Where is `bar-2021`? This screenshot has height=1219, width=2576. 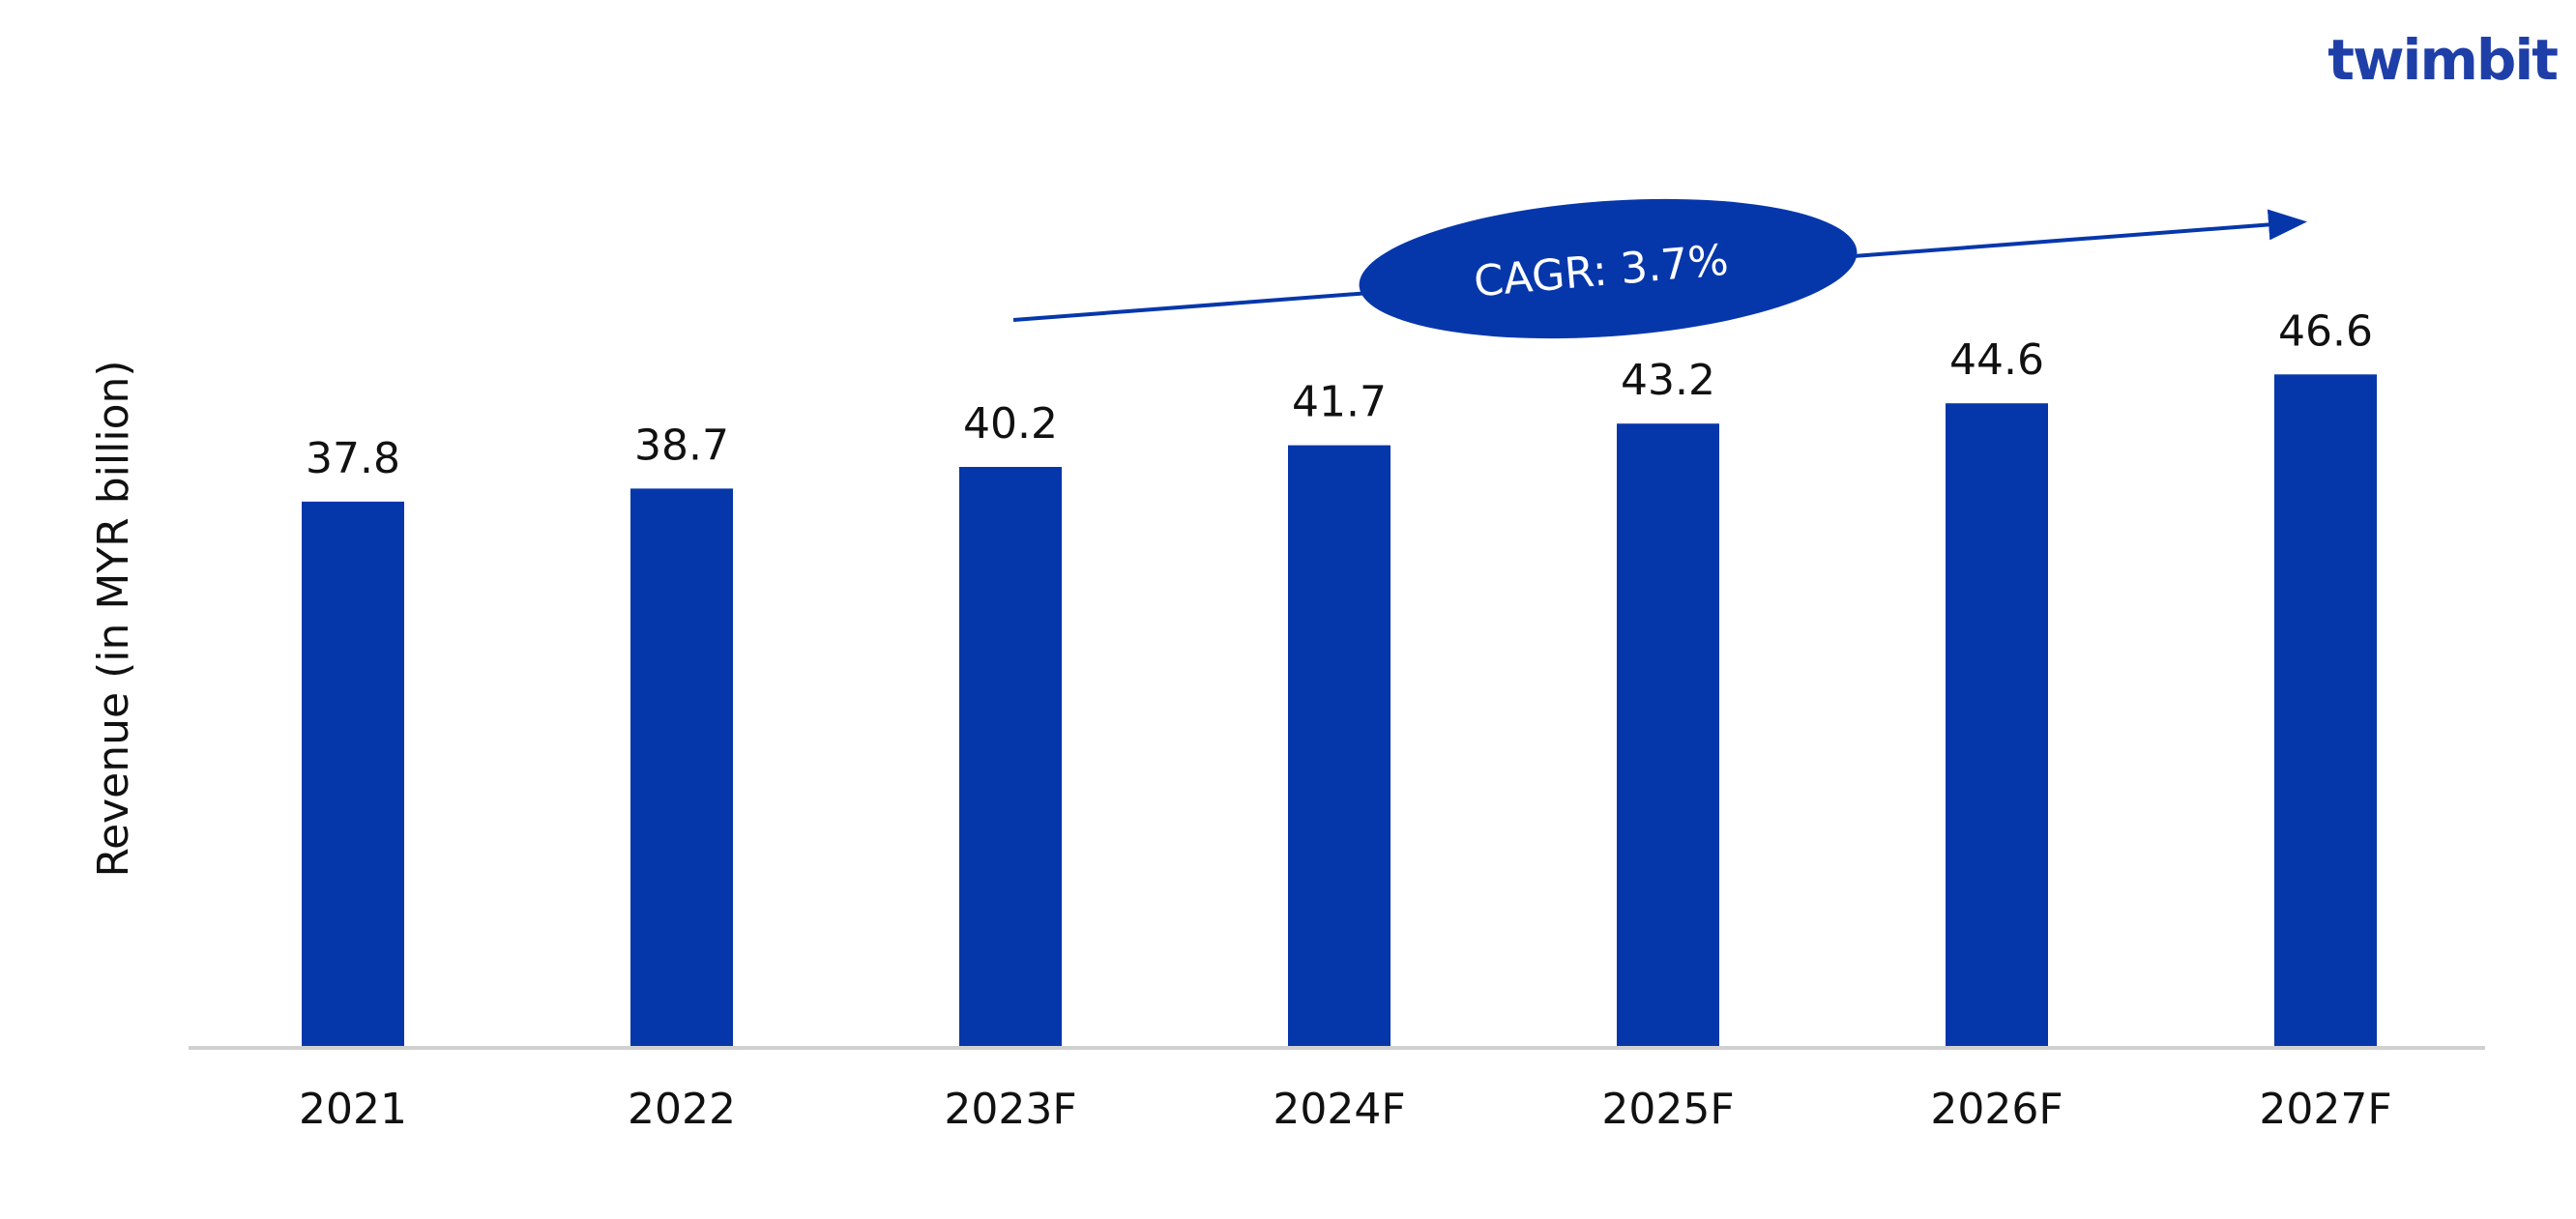 bar-2021 is located at coordinates (353, 774).